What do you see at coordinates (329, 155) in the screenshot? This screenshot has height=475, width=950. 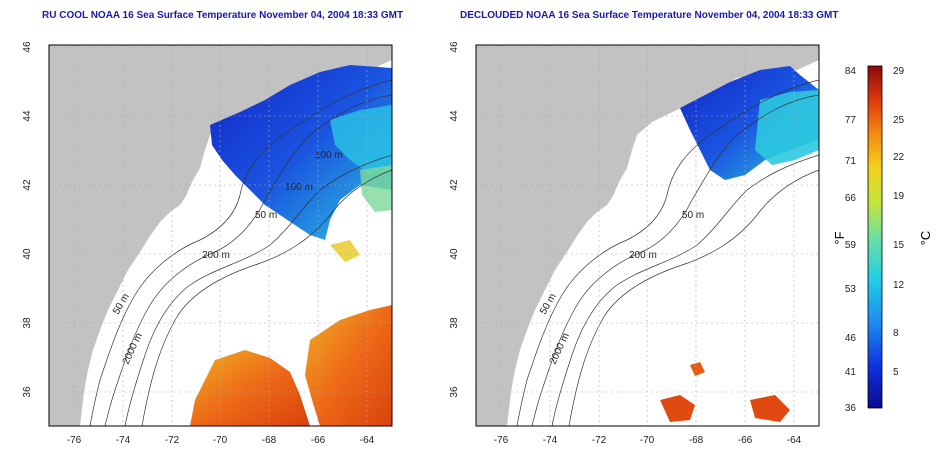 I see `left-contour-label-1: 100 m` at bounding box center [329, 155].